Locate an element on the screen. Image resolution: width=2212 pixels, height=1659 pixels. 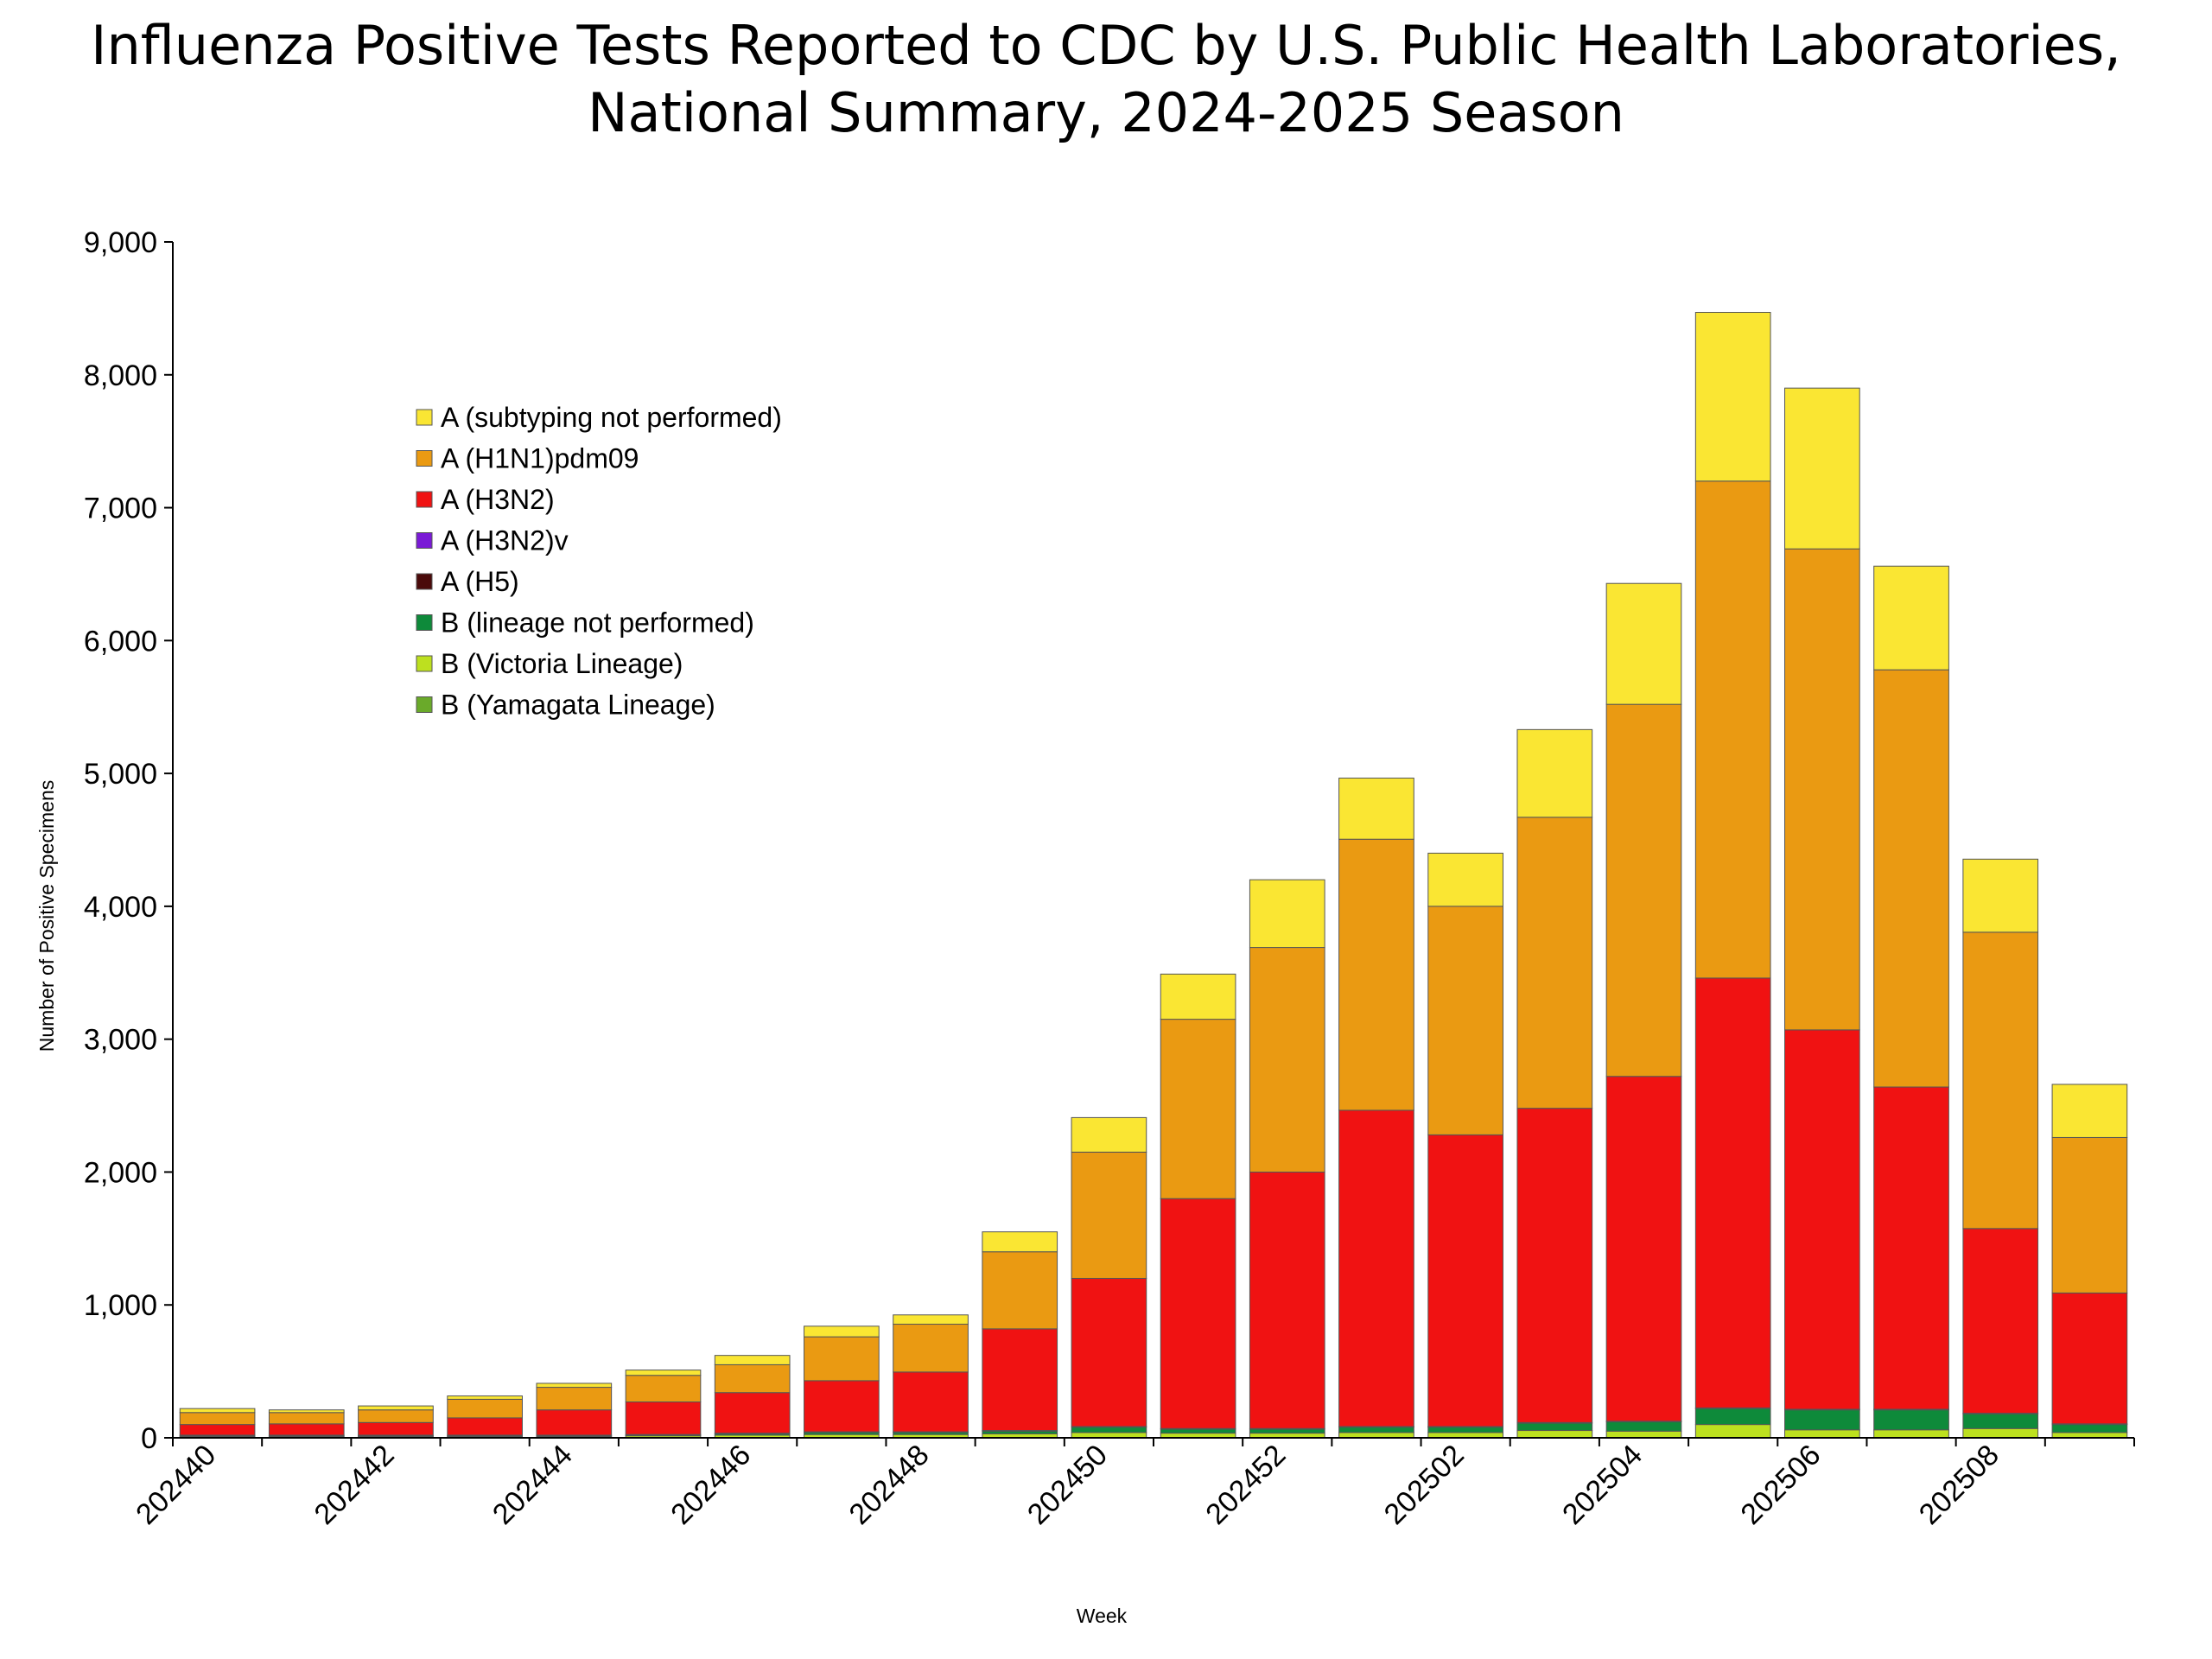
x-tick-label: 202504 is located at coordinates (1602, 1485).